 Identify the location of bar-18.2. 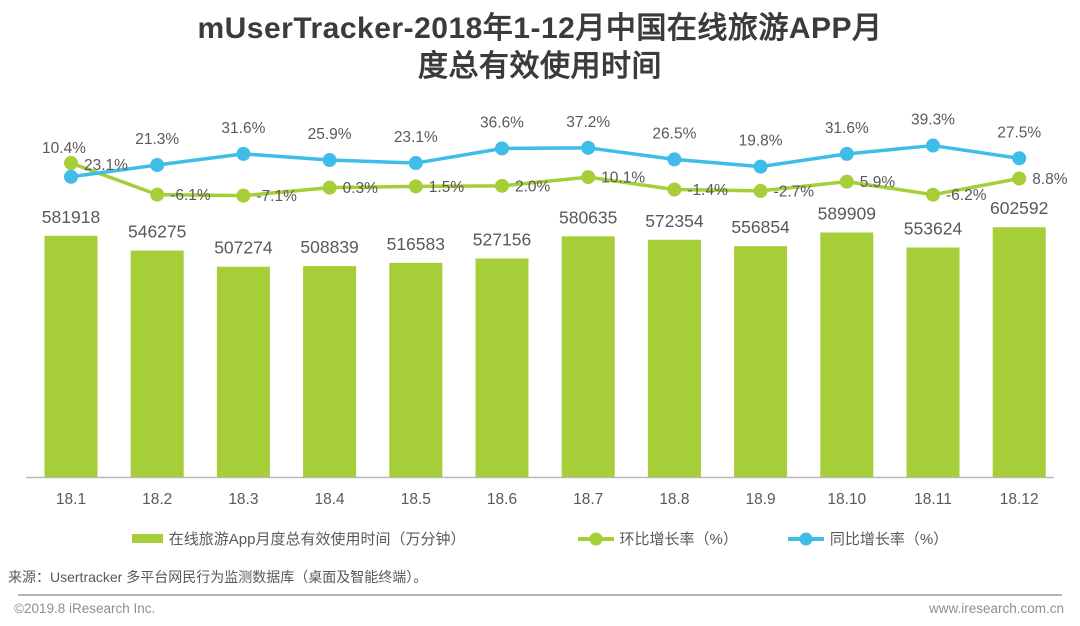
(157, 363).